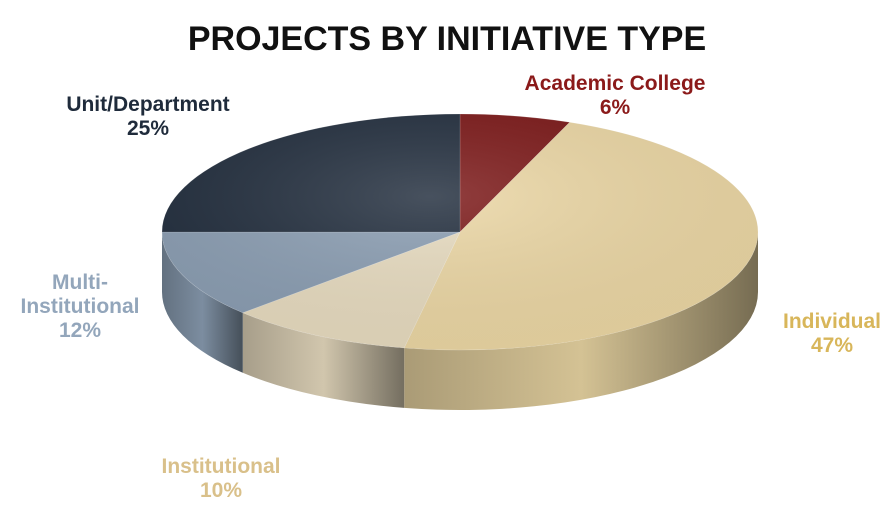 This screenshot has width=894, height=518. I want to click on slice-label-multi-institutional: Multi-Institutional 12%, so click(80, 306).